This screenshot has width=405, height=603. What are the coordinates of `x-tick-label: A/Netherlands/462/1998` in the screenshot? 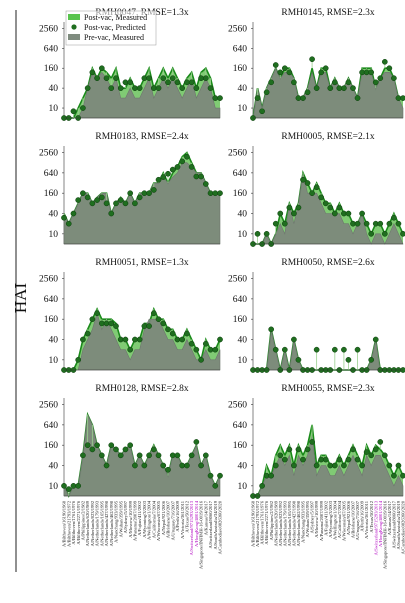 It's located at (111, 523).